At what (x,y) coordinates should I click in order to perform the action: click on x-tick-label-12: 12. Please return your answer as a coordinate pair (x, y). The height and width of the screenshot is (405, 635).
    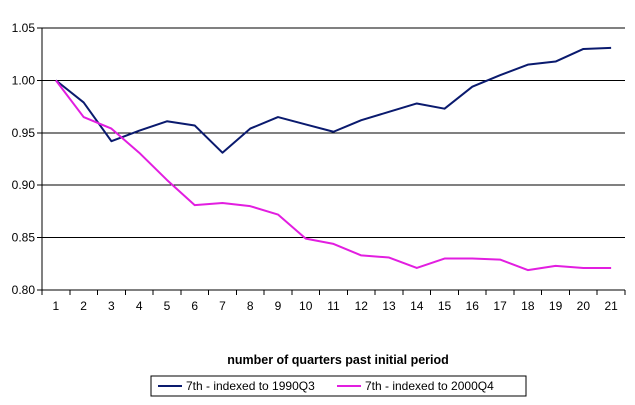
    Looking at the image, I should click on (362, 306).